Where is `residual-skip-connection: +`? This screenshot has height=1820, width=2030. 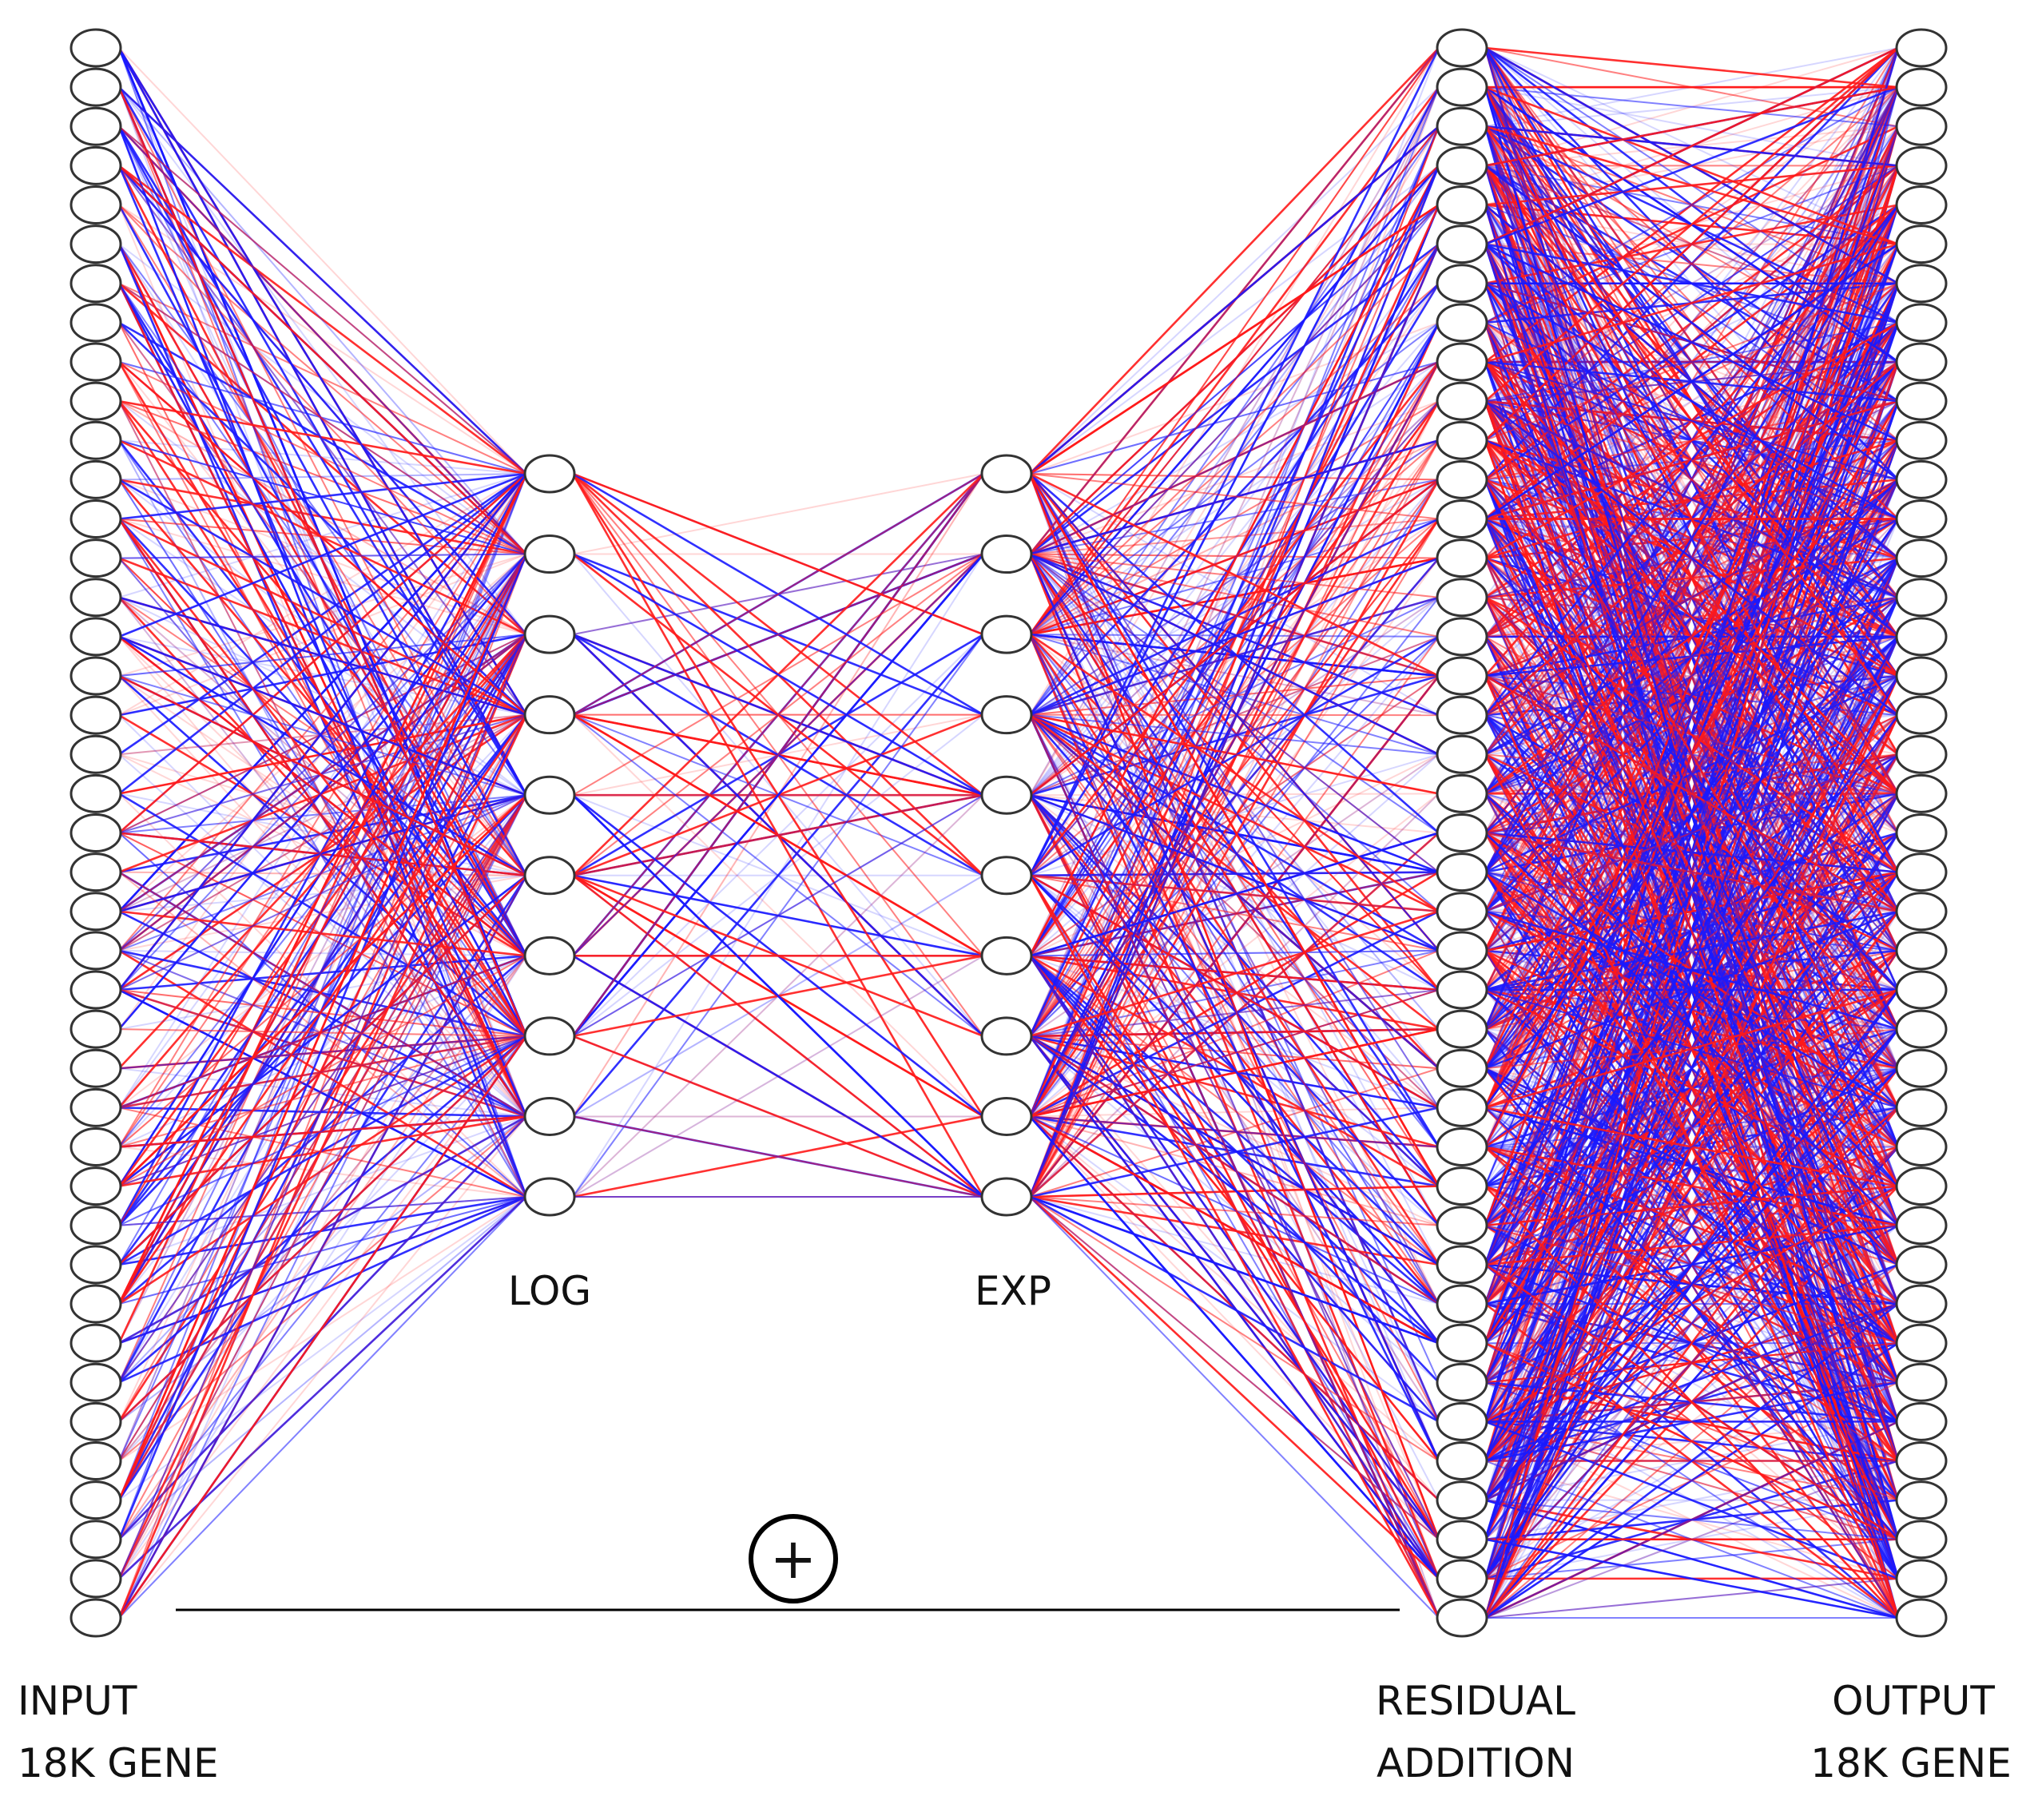
residual-skip-connection: + is located at coordinates (788, 1563).